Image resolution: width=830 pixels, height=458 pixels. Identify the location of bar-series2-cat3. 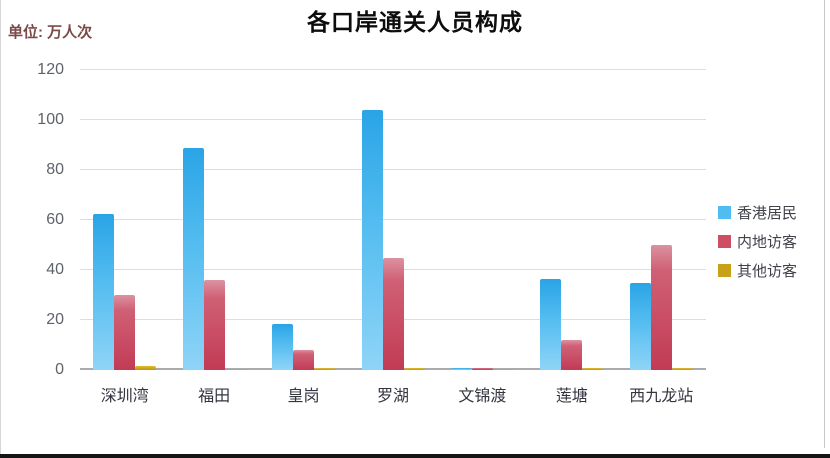
(304, 360).